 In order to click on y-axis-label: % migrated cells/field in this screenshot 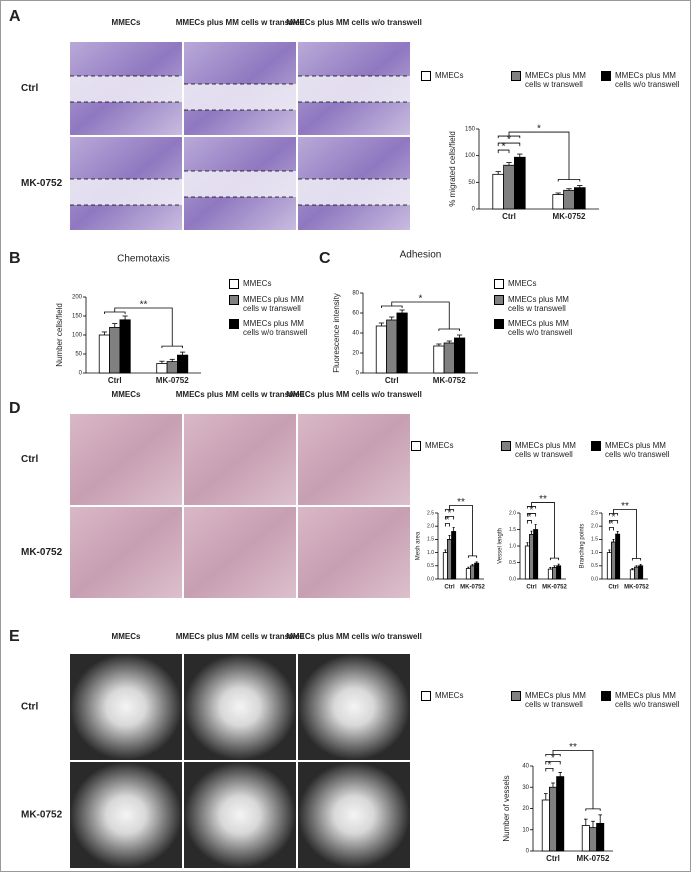, I will do `click(452, 169)`.